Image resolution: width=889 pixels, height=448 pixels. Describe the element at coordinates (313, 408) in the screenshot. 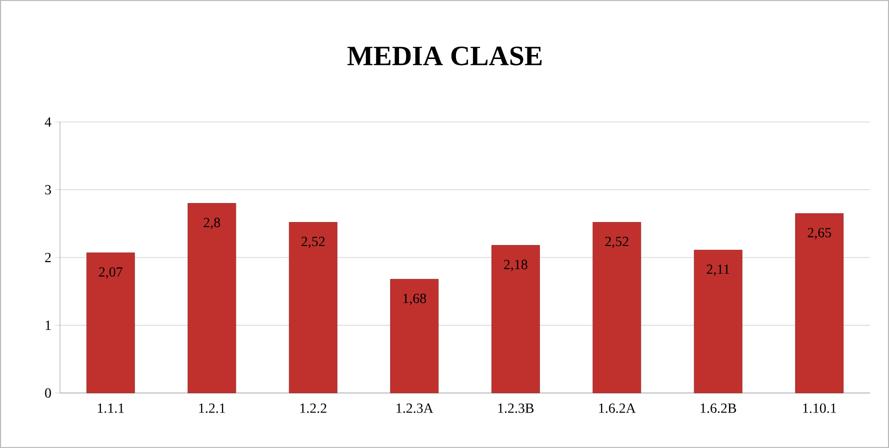

I see `x-tick-label: 1.2.2` at that location.